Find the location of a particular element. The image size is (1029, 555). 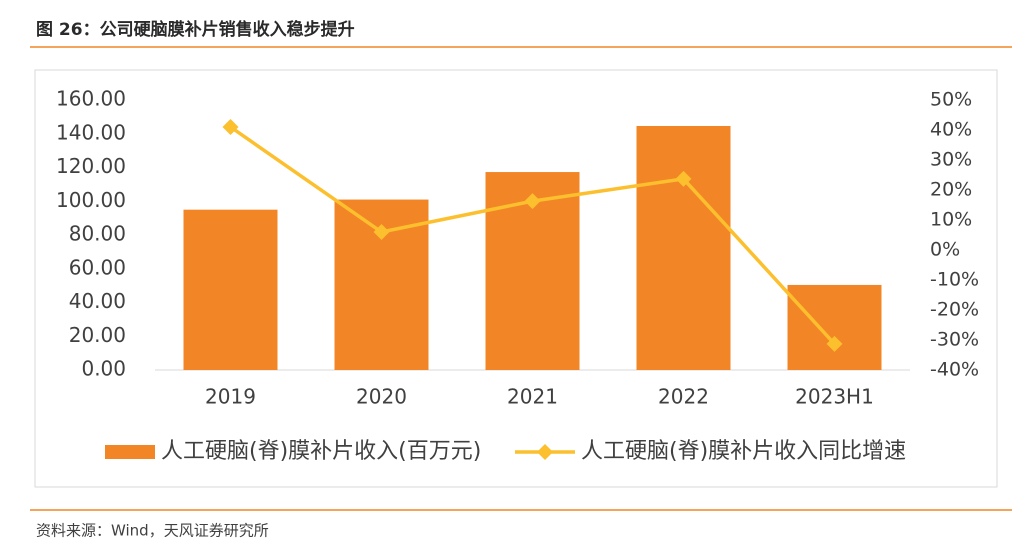

x-tick-label: 2023H1 is located at coordinates (834, 397).